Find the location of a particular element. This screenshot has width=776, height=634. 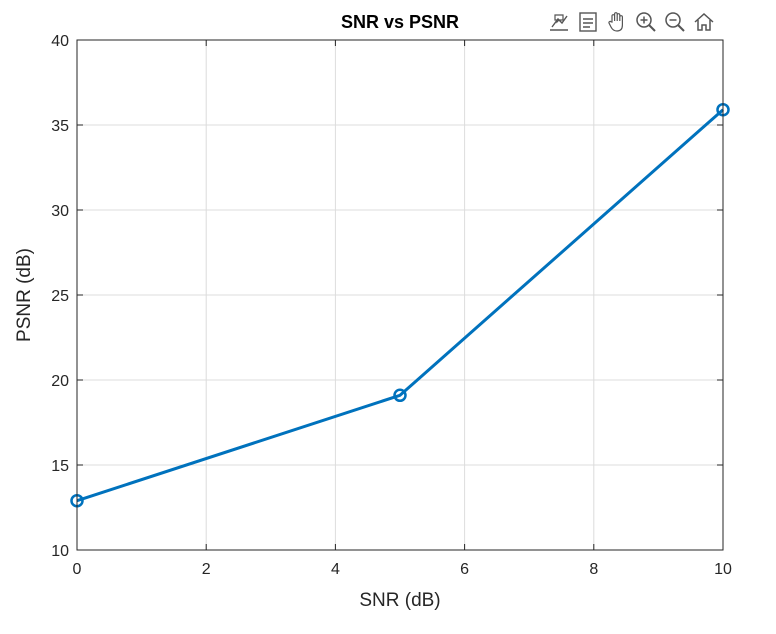

pan-button is located at coordinates (617, 22).